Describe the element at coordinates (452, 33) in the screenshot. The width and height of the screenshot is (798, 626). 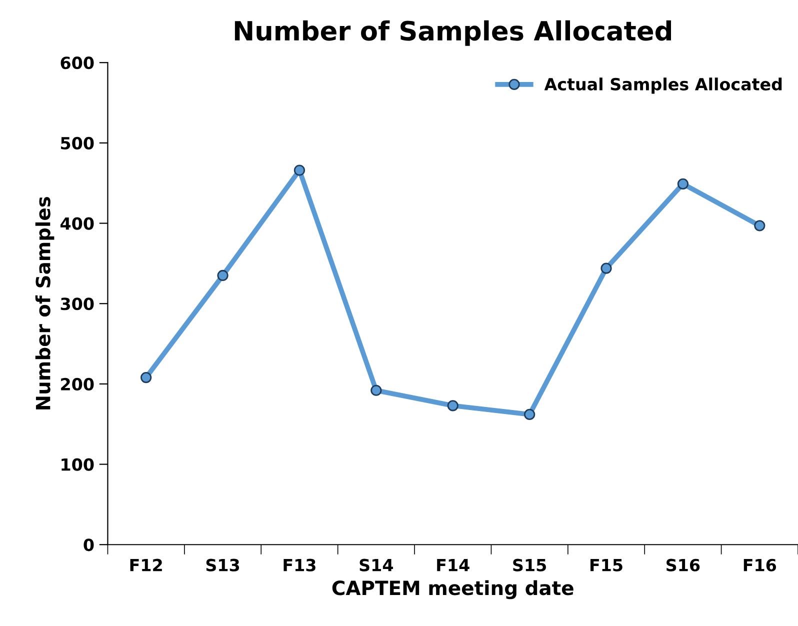
I see `chart-title: Number of Samples Allocated` at that location.